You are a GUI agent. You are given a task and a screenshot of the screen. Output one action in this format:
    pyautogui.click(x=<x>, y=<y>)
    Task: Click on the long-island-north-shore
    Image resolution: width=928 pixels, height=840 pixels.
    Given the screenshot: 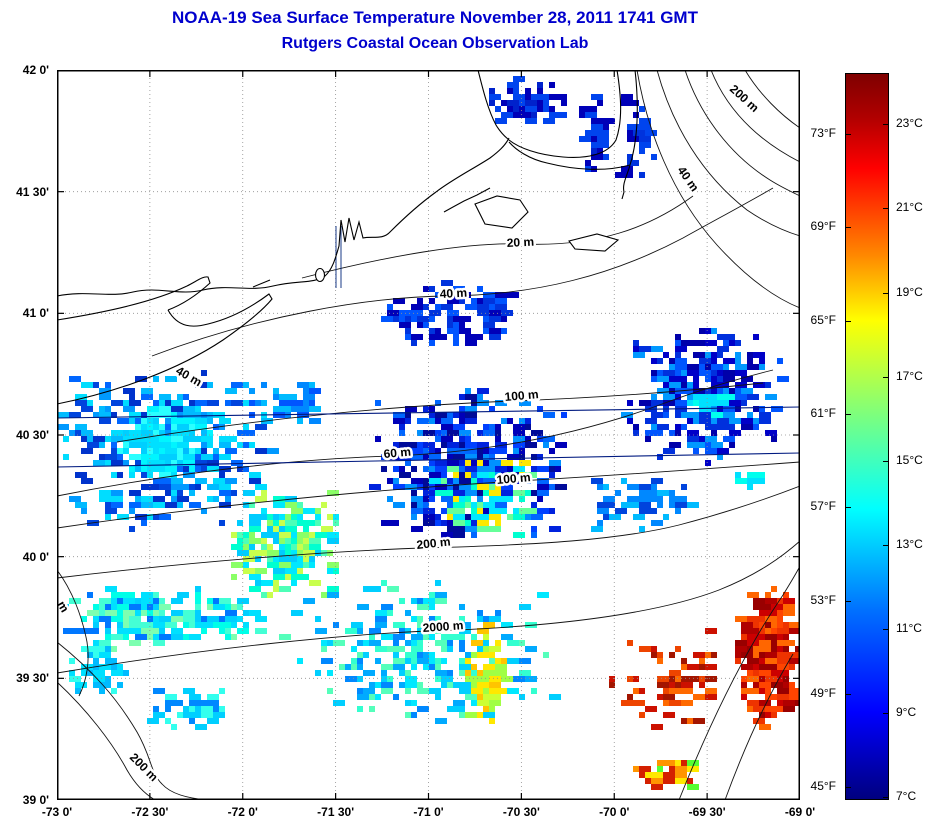 What is the action you would take?
    pyautogui.click(x=134, y=298)
    